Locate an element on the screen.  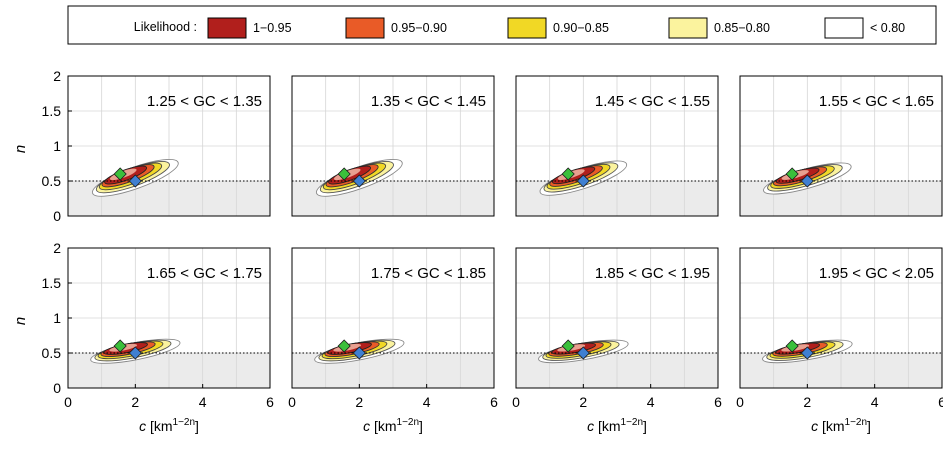
panel: 1.95 < GC < 2.05 0 2 4 6 c [km1−2n] is located at coordinates (839, 340).